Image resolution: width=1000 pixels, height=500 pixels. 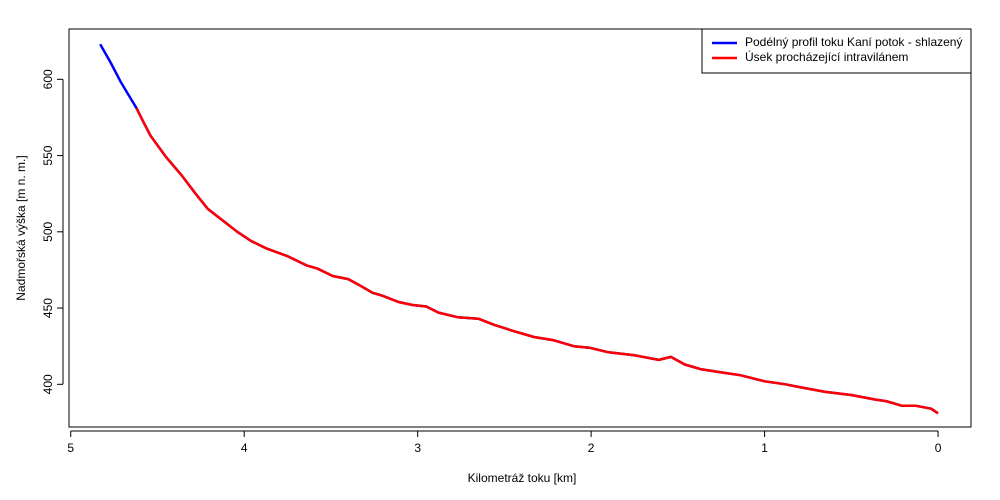 I want to click on x-tick-label: 5, so click(x=70, y=448).